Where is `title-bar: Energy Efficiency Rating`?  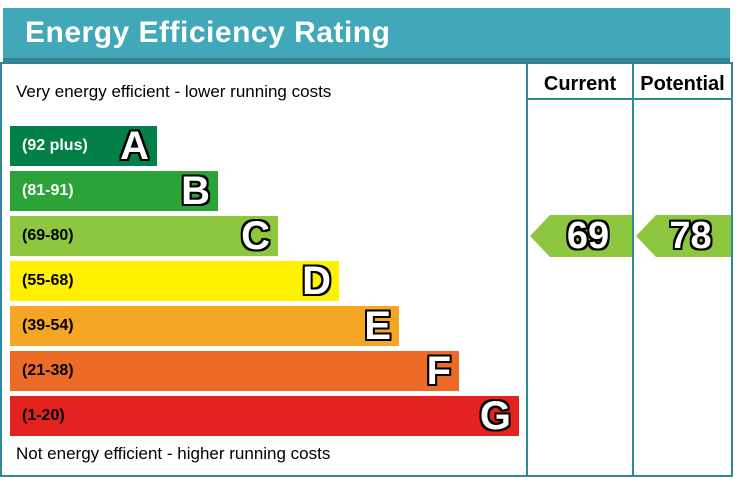 title-bar: Energy Efficiency Rating is located at coordinates (366, 35).